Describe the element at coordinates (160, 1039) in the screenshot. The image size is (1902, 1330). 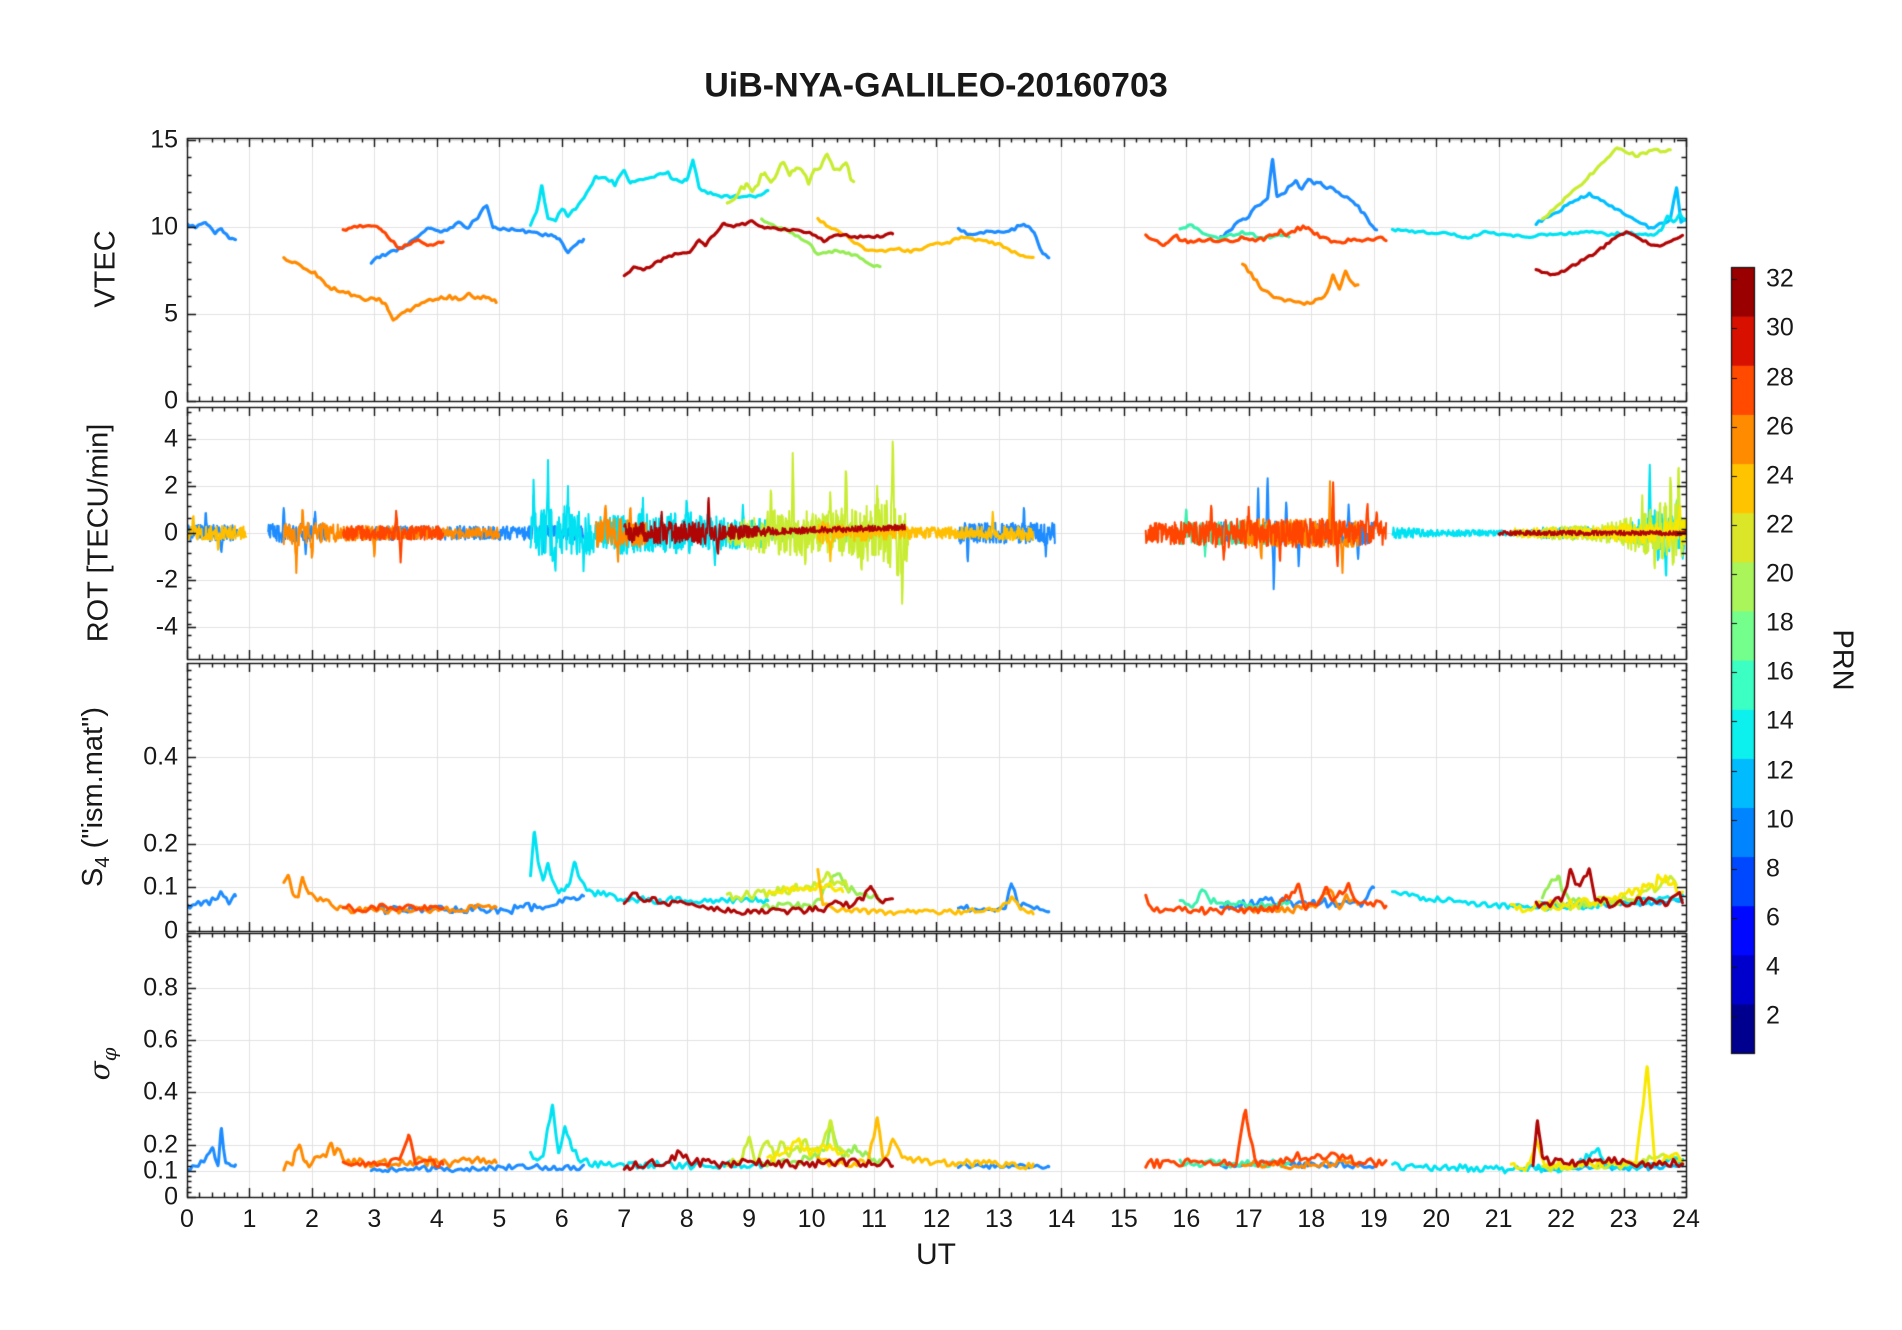
I see `y-tick-label: 0.6` at that location.